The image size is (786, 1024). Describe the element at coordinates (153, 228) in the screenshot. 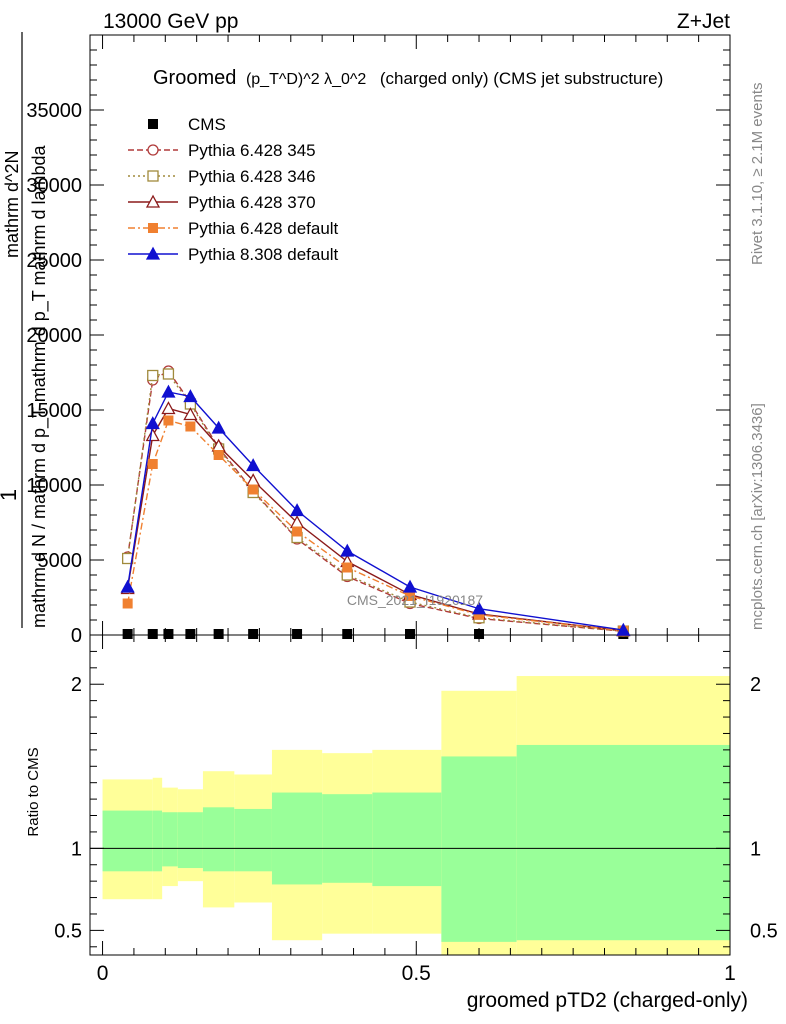

I see `legend-marker-p6def` at that location.